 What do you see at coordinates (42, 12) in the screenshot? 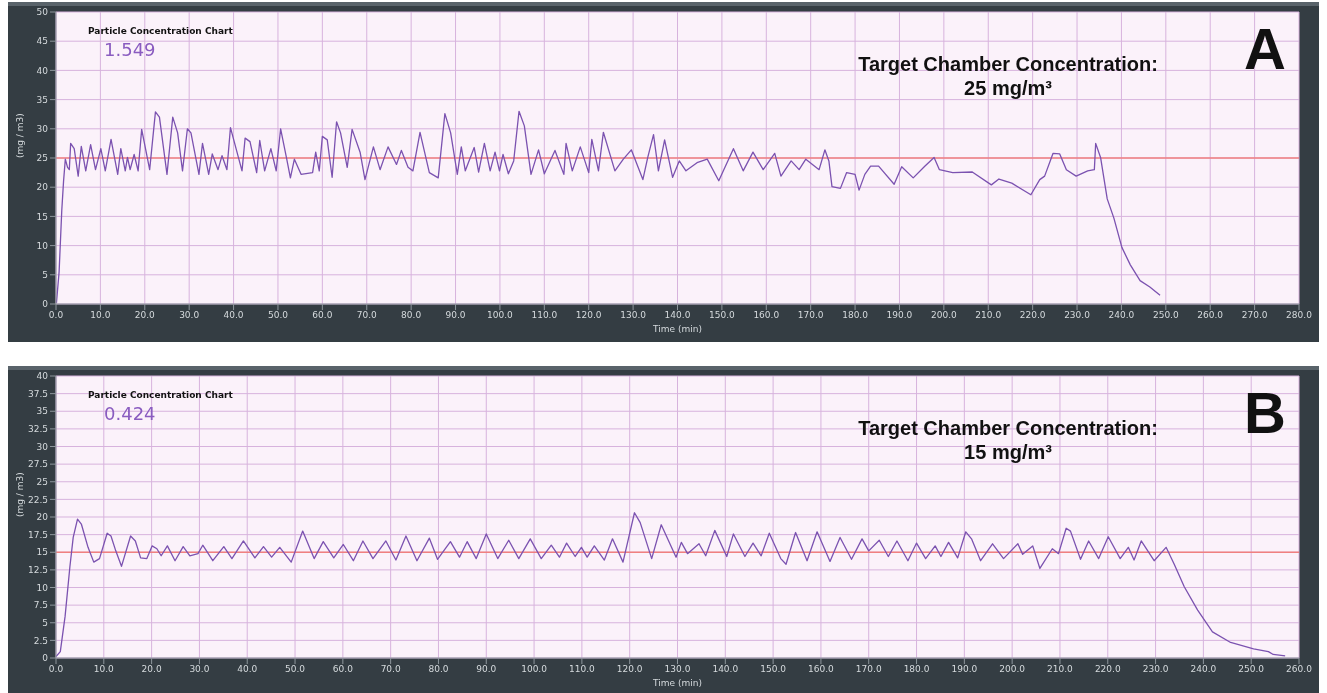
I see `y-tick-label: 50` at bounding box center [42, 12].